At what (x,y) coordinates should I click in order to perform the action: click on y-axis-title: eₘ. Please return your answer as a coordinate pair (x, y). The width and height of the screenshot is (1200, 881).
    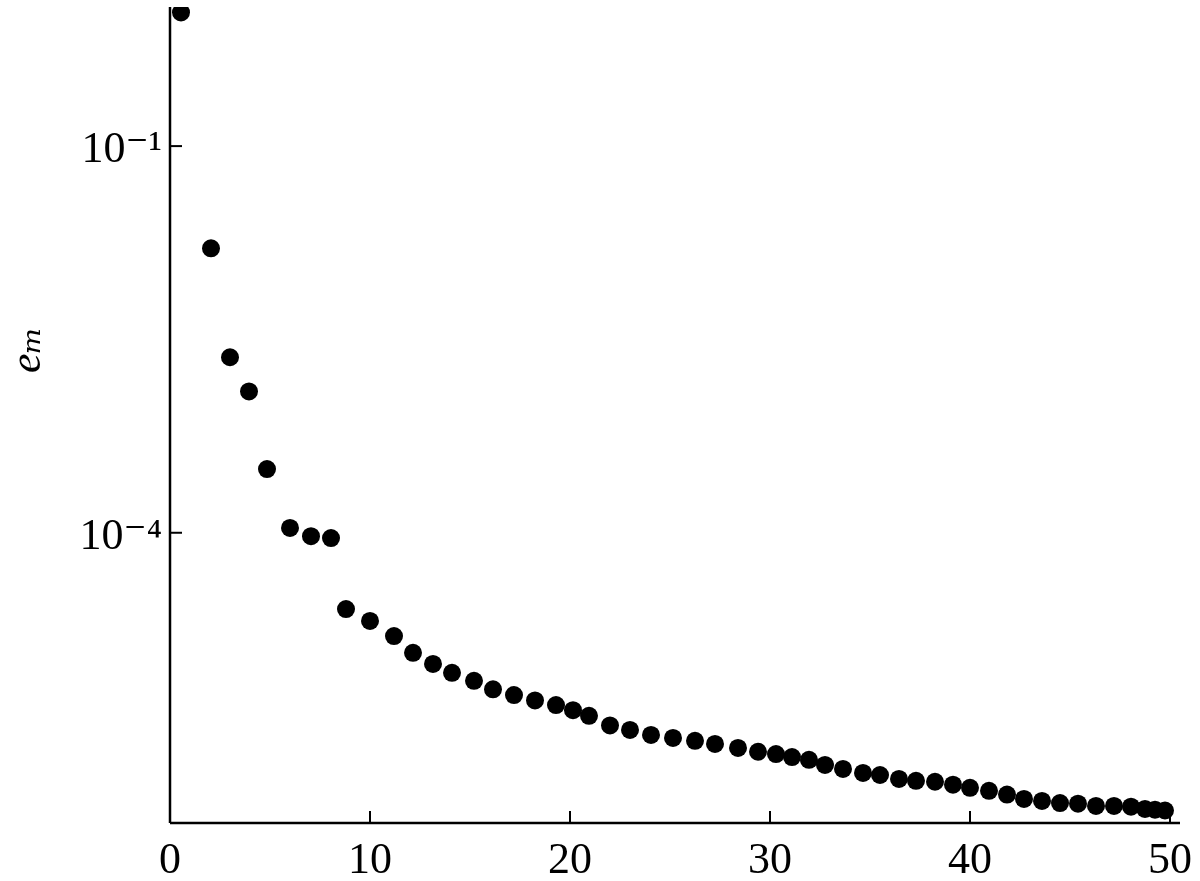
    Looking at the image, I should click on (25, 349).